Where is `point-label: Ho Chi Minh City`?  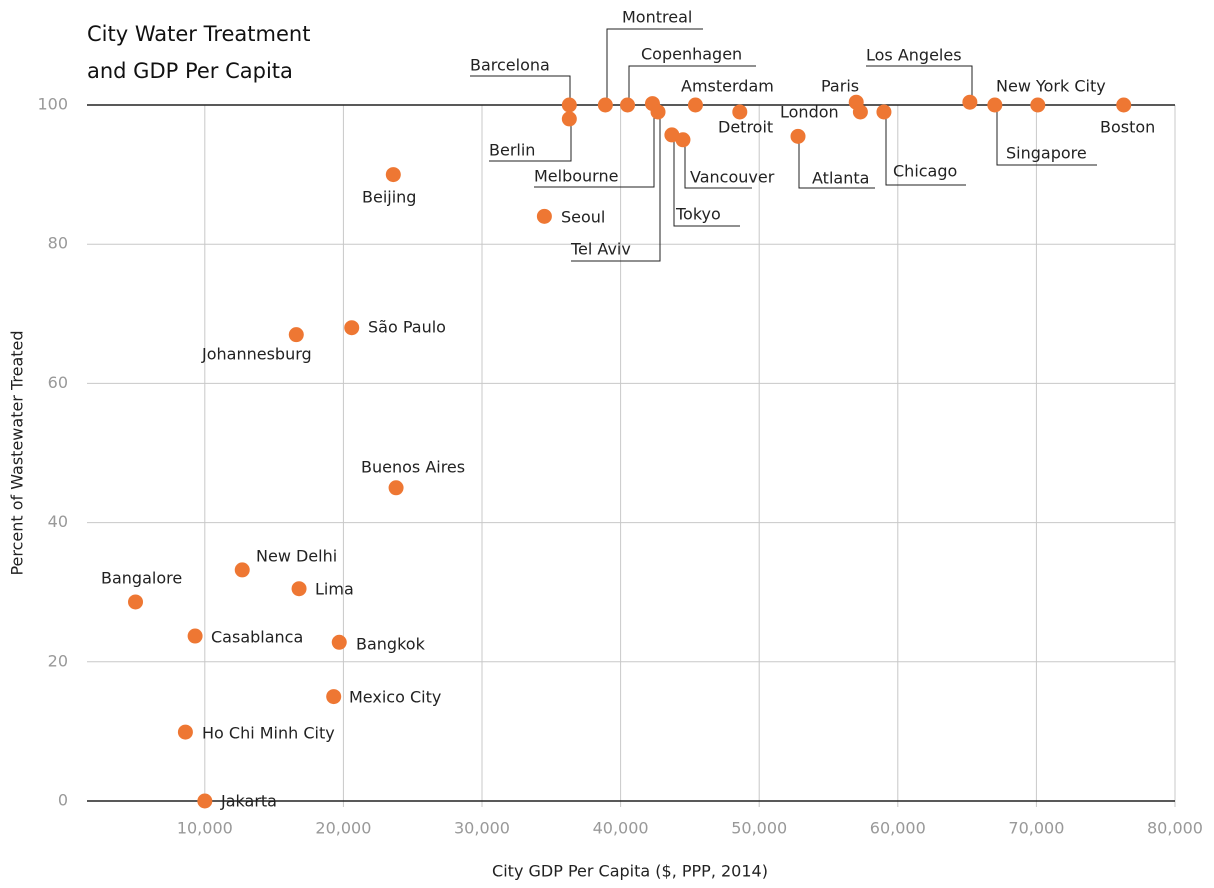
point-label: Ho Chi Minh City is located at coordinates (268, 733).